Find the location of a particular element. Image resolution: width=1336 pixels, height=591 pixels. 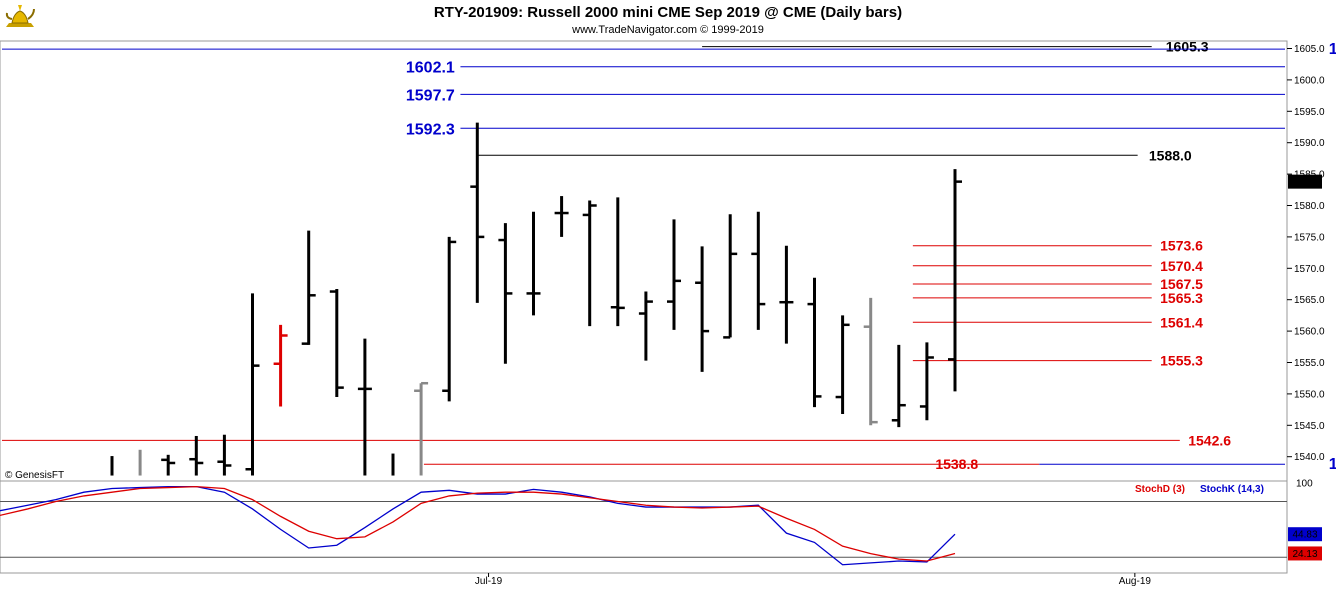

price-level-label: 1570.4 is located at coordinates (1181, 266).